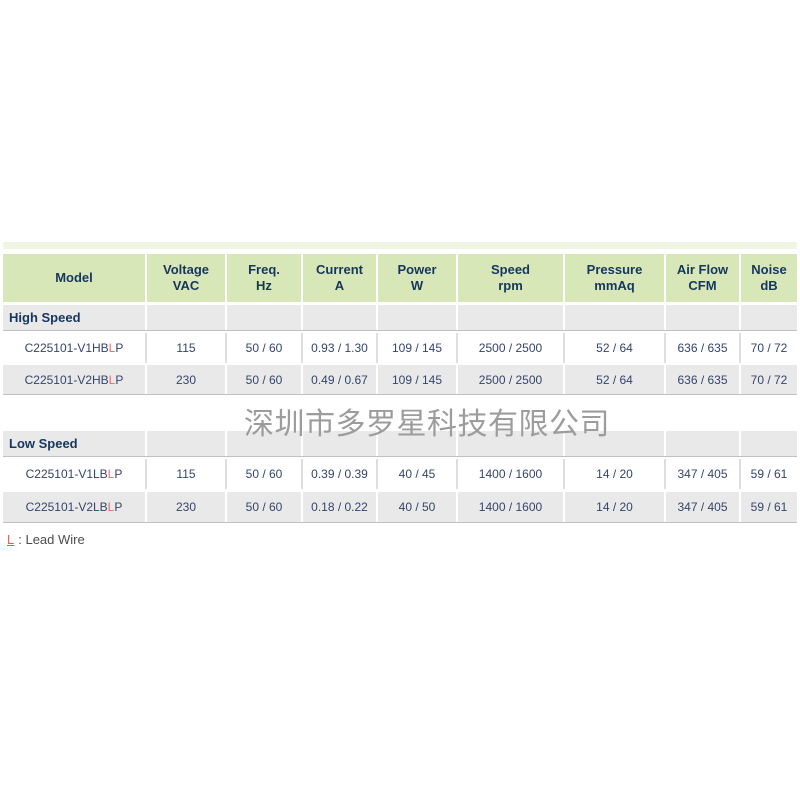 This screenshot has height=800, width=800. What do you see at coordinates (66, 379) in the screenshot?
I see `model-prefix: C225101-V2HB` at bounding box center [66, 379].